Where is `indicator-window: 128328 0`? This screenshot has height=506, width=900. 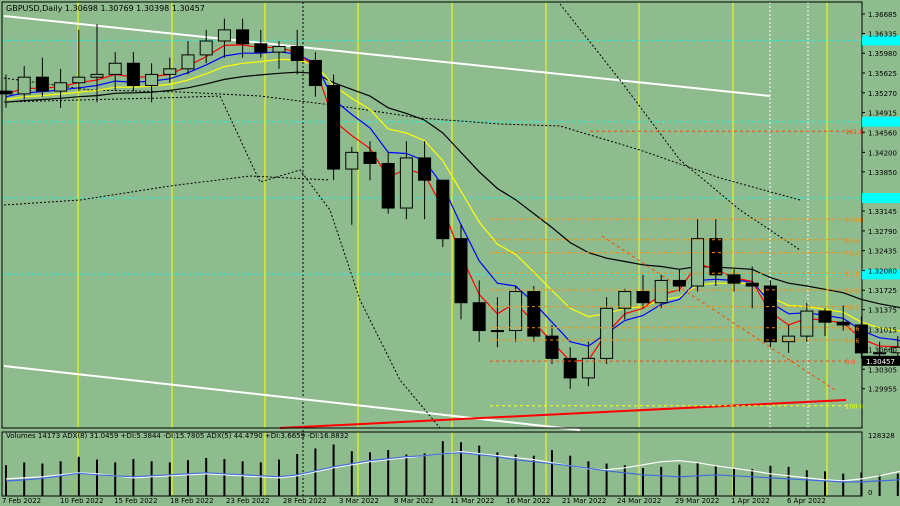 indicator-window: 128328 0 is located at coordinates (450, 464).